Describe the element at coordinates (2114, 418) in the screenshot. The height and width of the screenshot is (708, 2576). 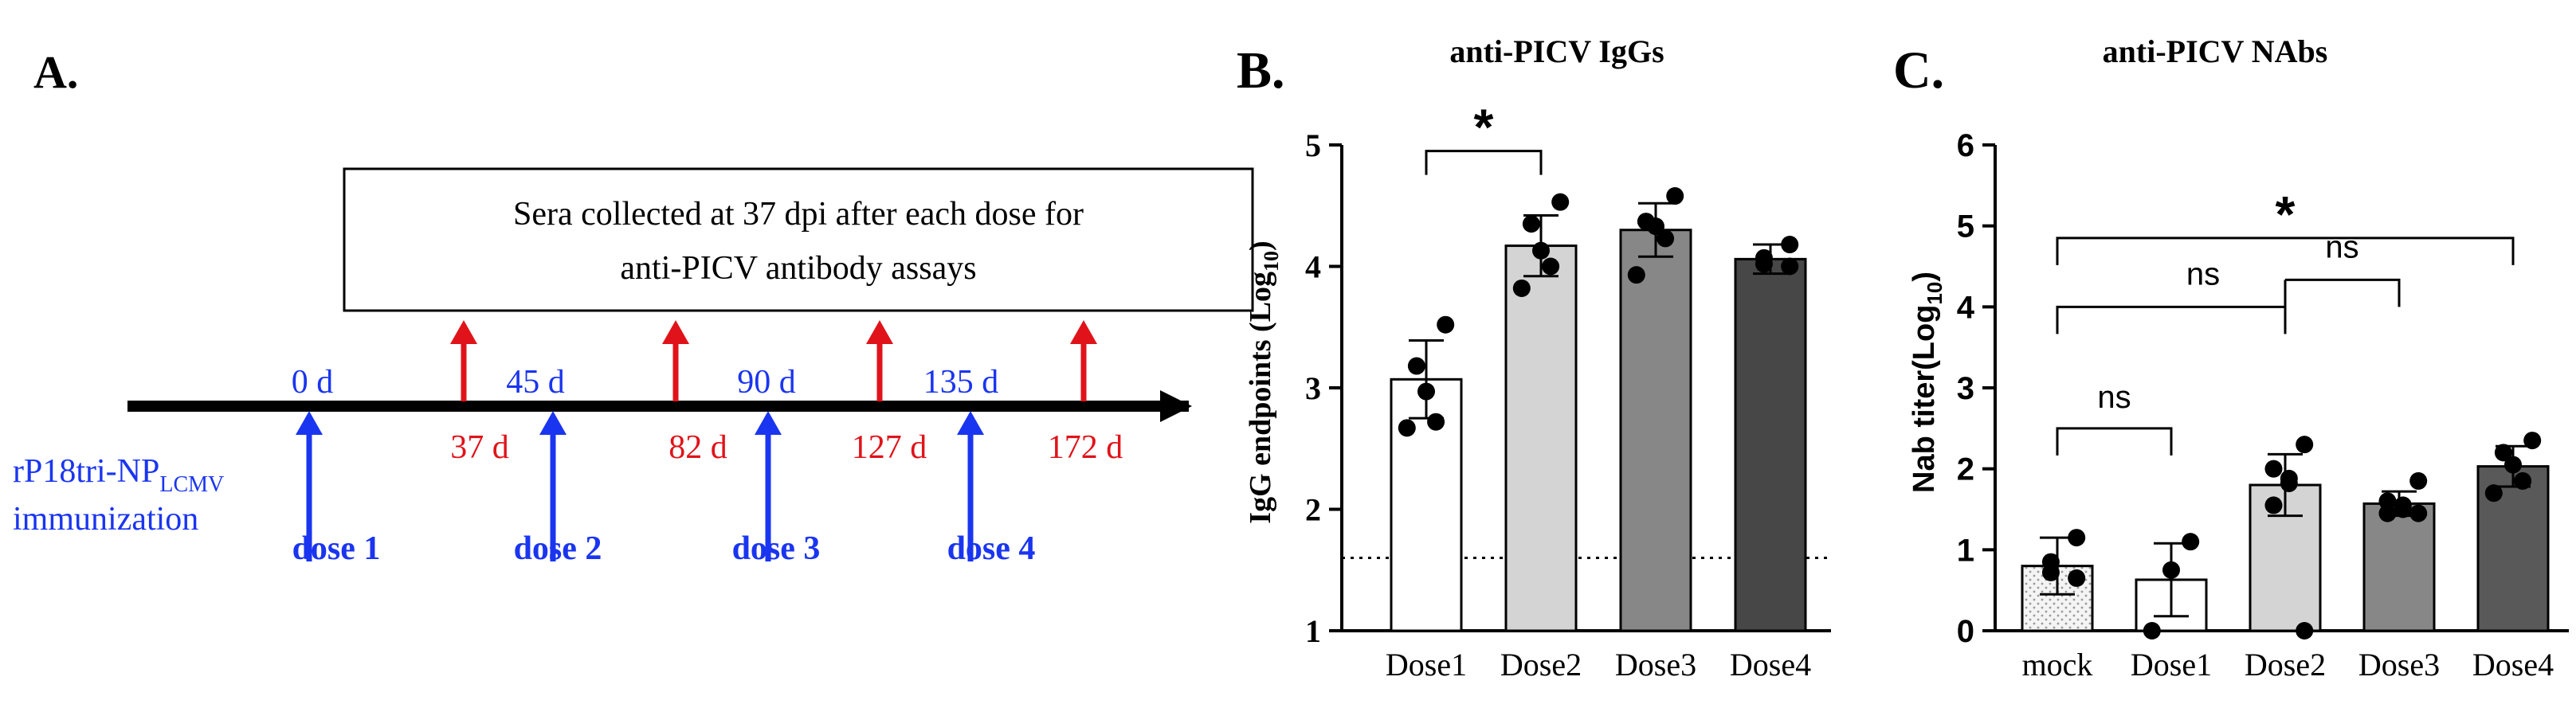
I see `significance-1: ns` at that location.